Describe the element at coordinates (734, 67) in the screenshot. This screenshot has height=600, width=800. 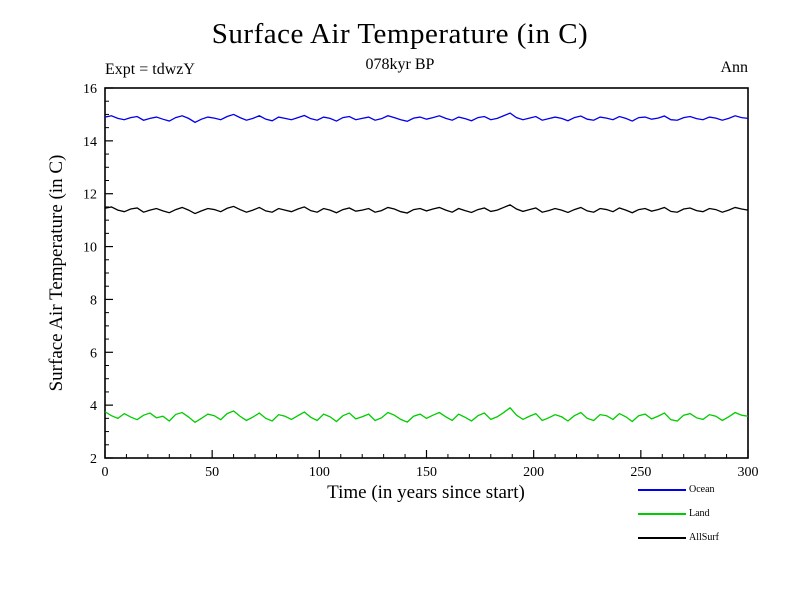
I see `subtitle-average-type: Ann` at that location.